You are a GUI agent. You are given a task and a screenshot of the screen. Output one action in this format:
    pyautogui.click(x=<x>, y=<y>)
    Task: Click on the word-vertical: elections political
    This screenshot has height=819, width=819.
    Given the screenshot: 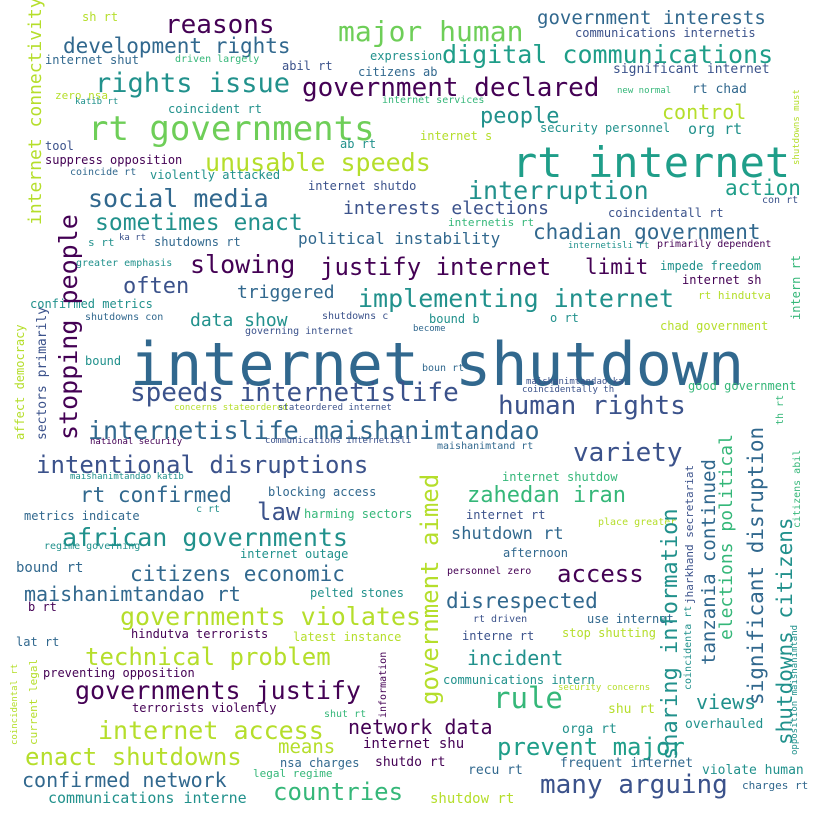 What is the action you would take?
    pyautogui.click(x=726, y=537)
    